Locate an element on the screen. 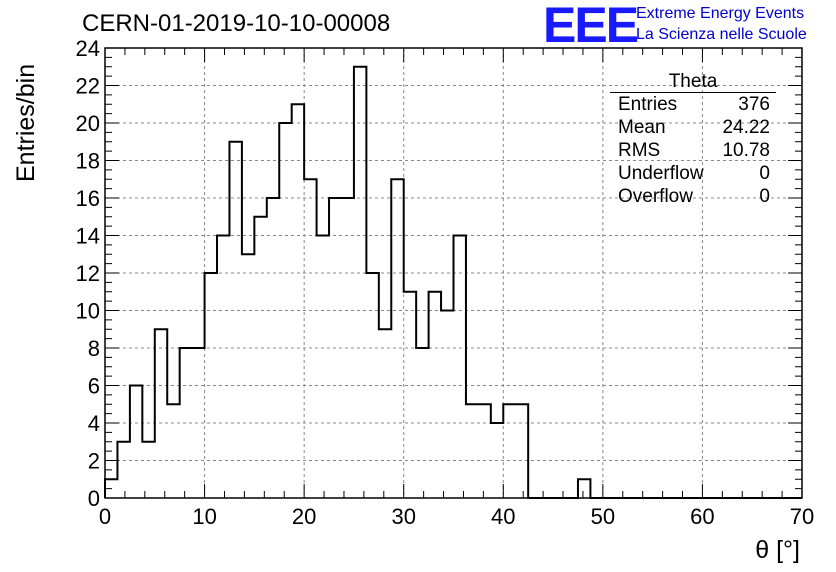 The image size is (836, 572). stats-label: Mean is located at coordinates (642, 127).